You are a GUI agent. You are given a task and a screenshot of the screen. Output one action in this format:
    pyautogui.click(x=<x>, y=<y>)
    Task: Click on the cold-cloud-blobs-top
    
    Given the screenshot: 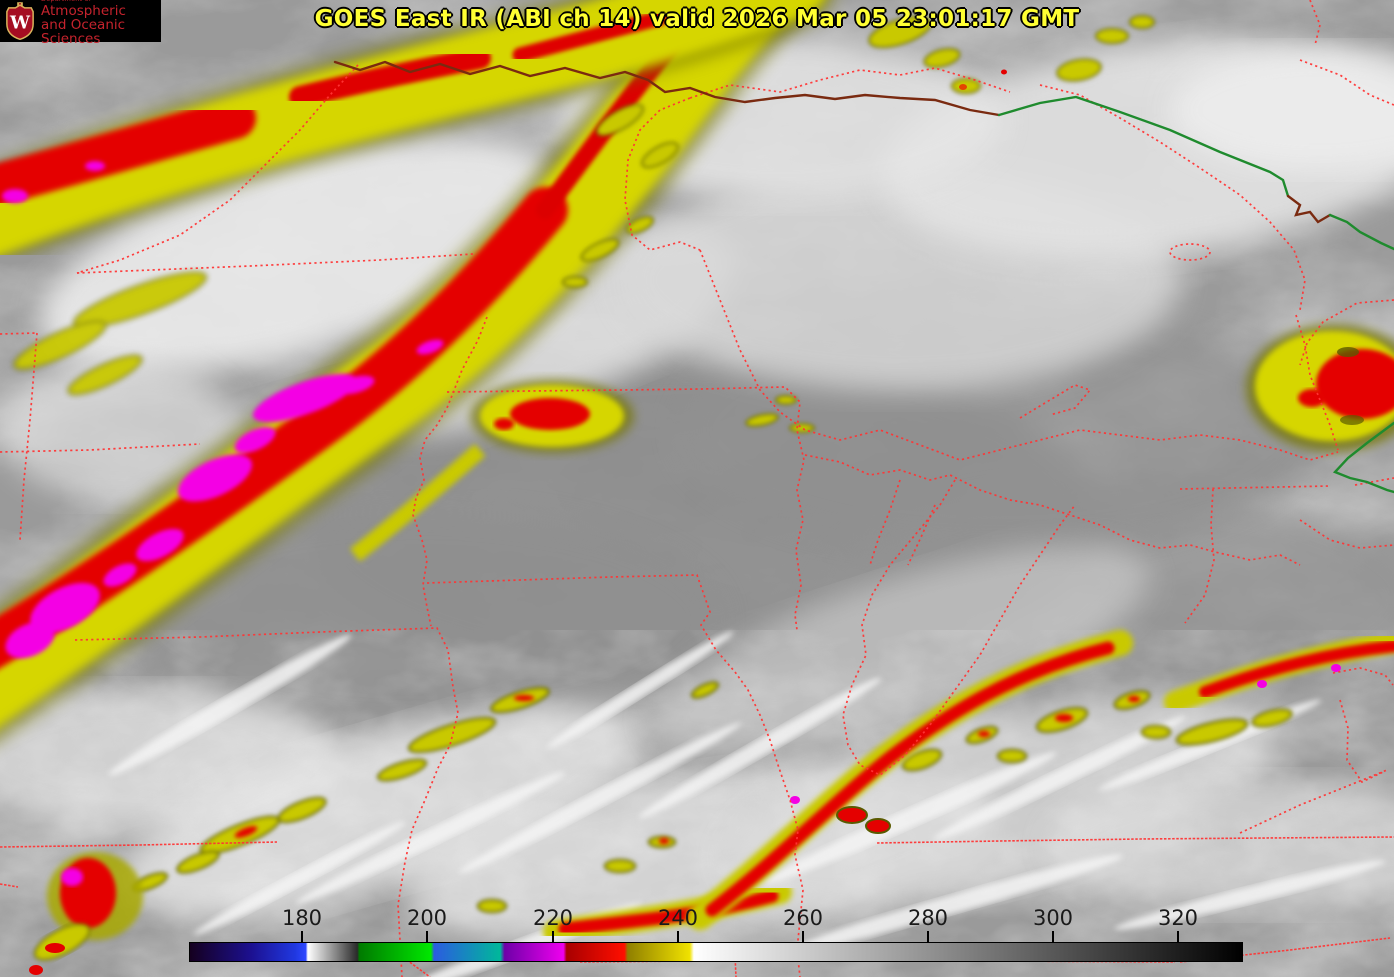 What is the action you would take?
    pyautogui.click(x=875, y=92)
    